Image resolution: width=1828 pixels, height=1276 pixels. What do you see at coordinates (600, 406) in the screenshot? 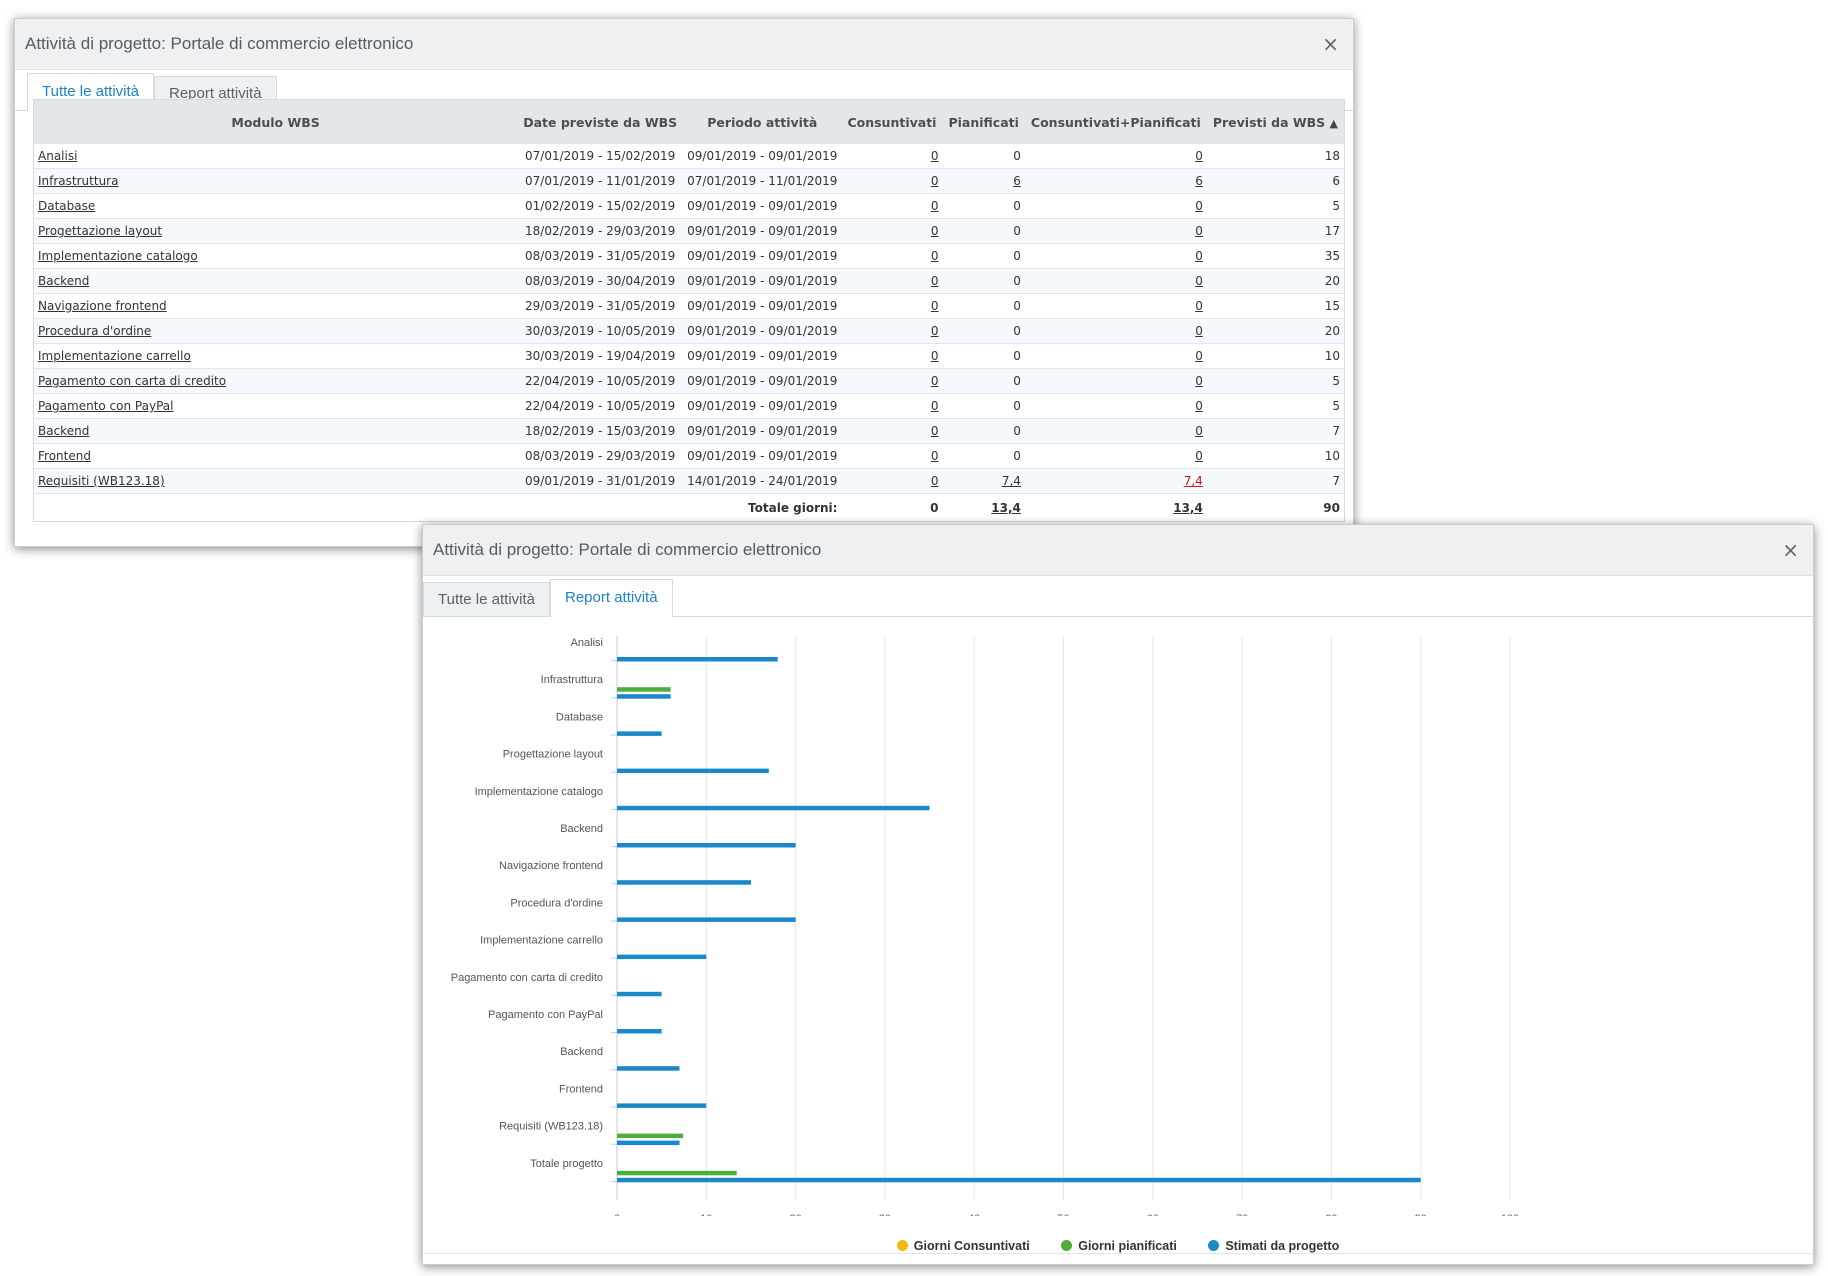
I see `cell-date: 22/04/2019 - 10/05/2019` at bounding box center [600, 406].